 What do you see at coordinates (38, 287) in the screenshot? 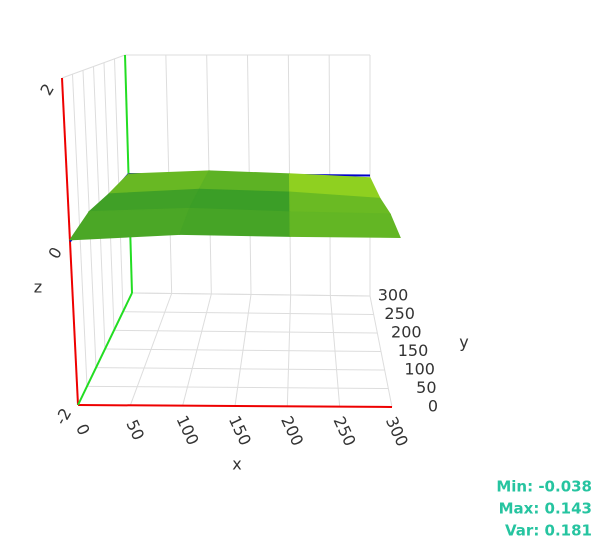
I see `z-axis-title: z` at bounding box center [38, 287].